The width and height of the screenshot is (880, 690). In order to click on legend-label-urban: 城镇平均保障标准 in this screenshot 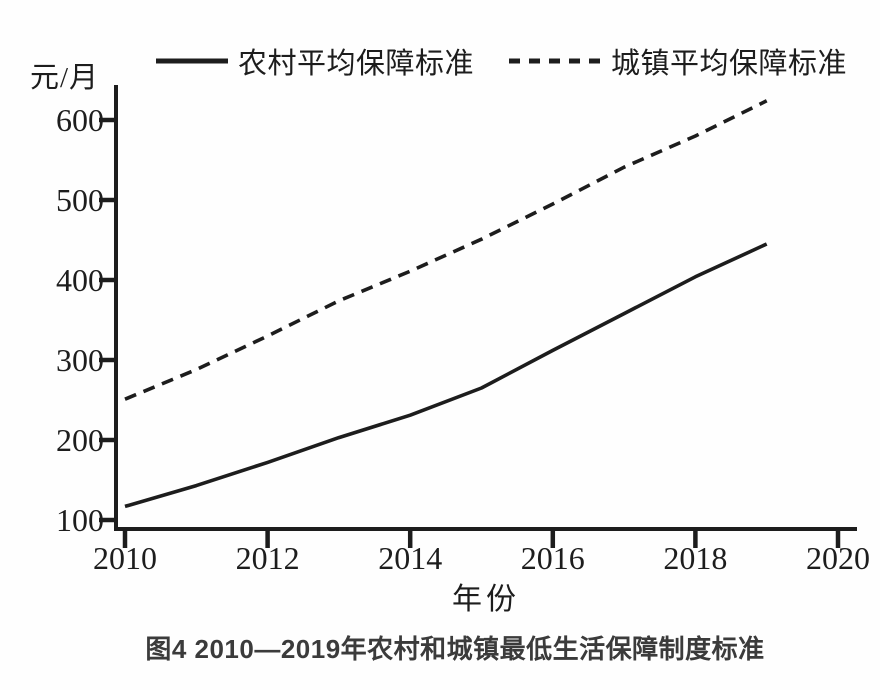, I will do `click(729, 64)`.